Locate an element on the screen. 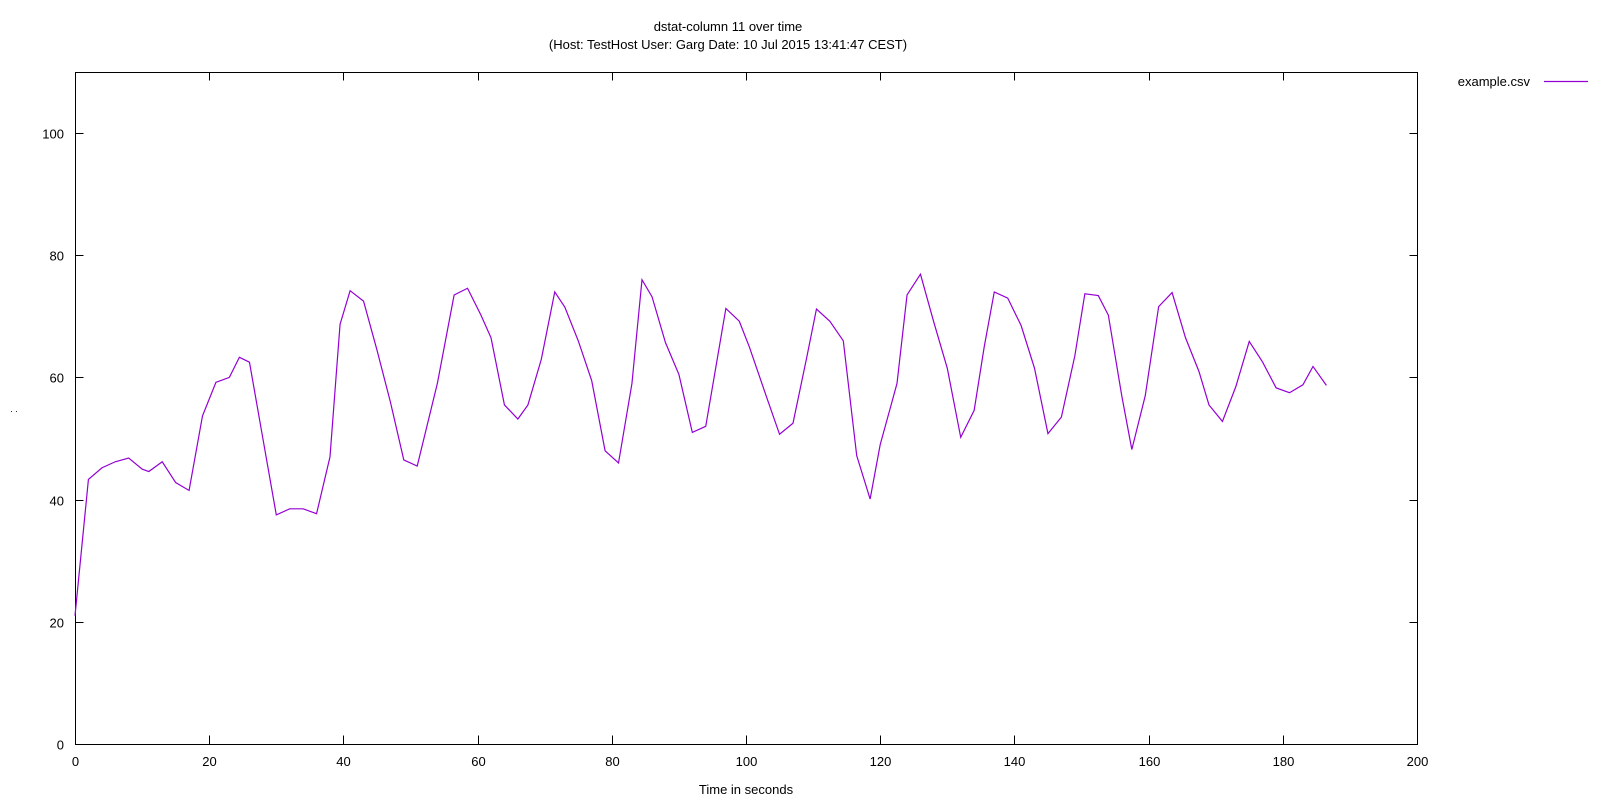 Image resolution: width=1600 pixels, height=800 pixels. x-tick-label: 160 is located at coordinates (1150, 761).